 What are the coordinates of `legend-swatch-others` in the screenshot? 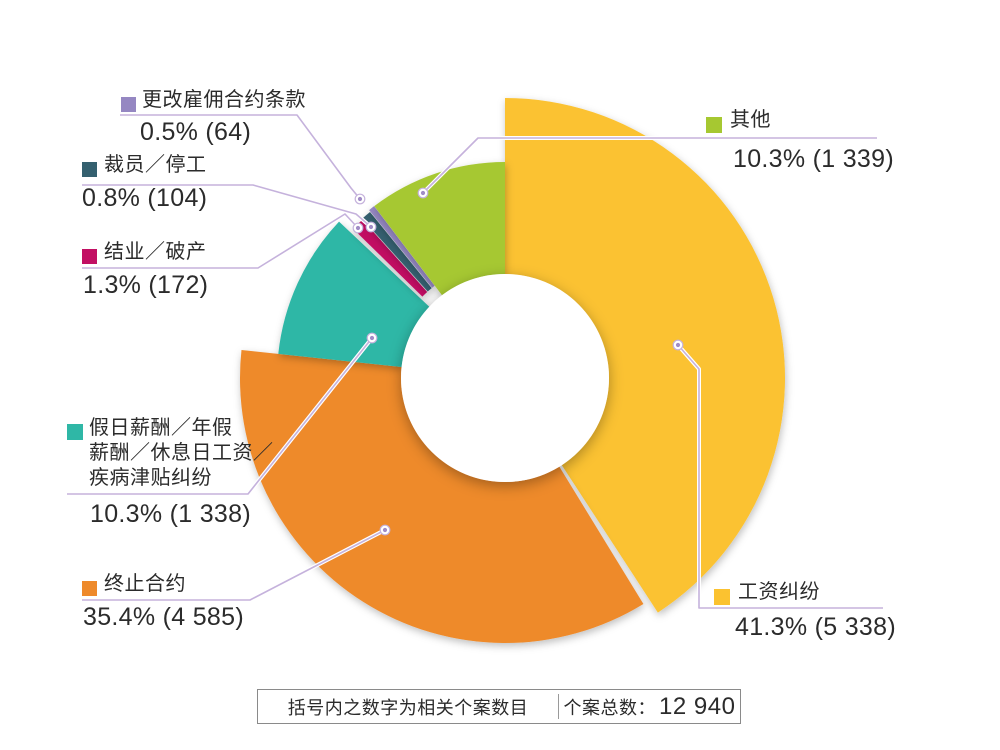 It's located at (714, 125).